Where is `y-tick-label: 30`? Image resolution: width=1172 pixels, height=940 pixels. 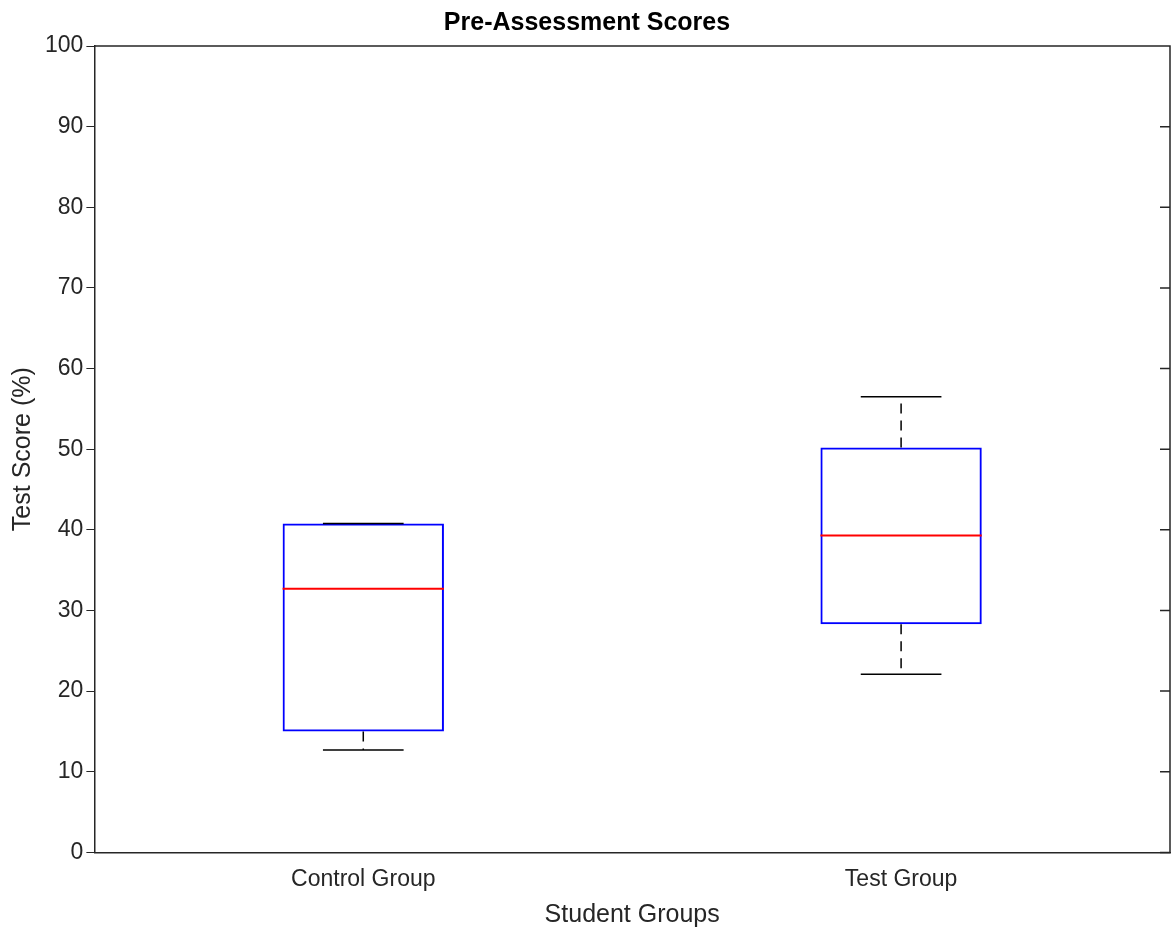
y-tick-label: 30 is located at coordinates (70, 608).